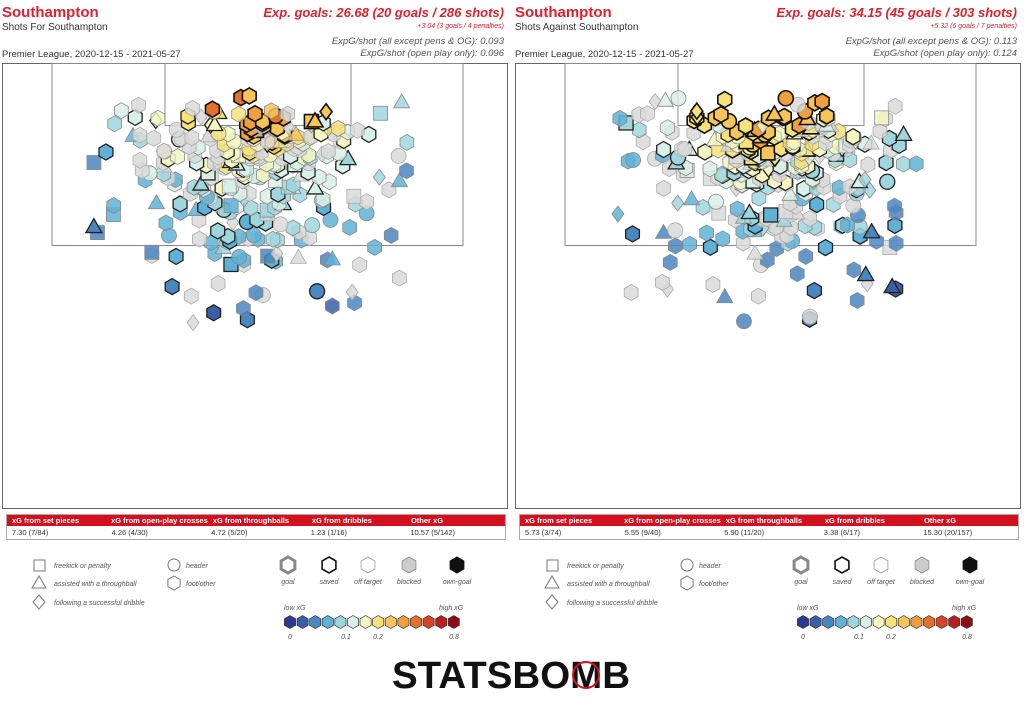 The height and width of the screenshot is (706, 1024). What do you see at coordinates (896, 12) in the screenshot?
I see `xg-summary: Exp. goals: 34.15 (45 goals / 303 shots)` at bounding box center [896, 12].